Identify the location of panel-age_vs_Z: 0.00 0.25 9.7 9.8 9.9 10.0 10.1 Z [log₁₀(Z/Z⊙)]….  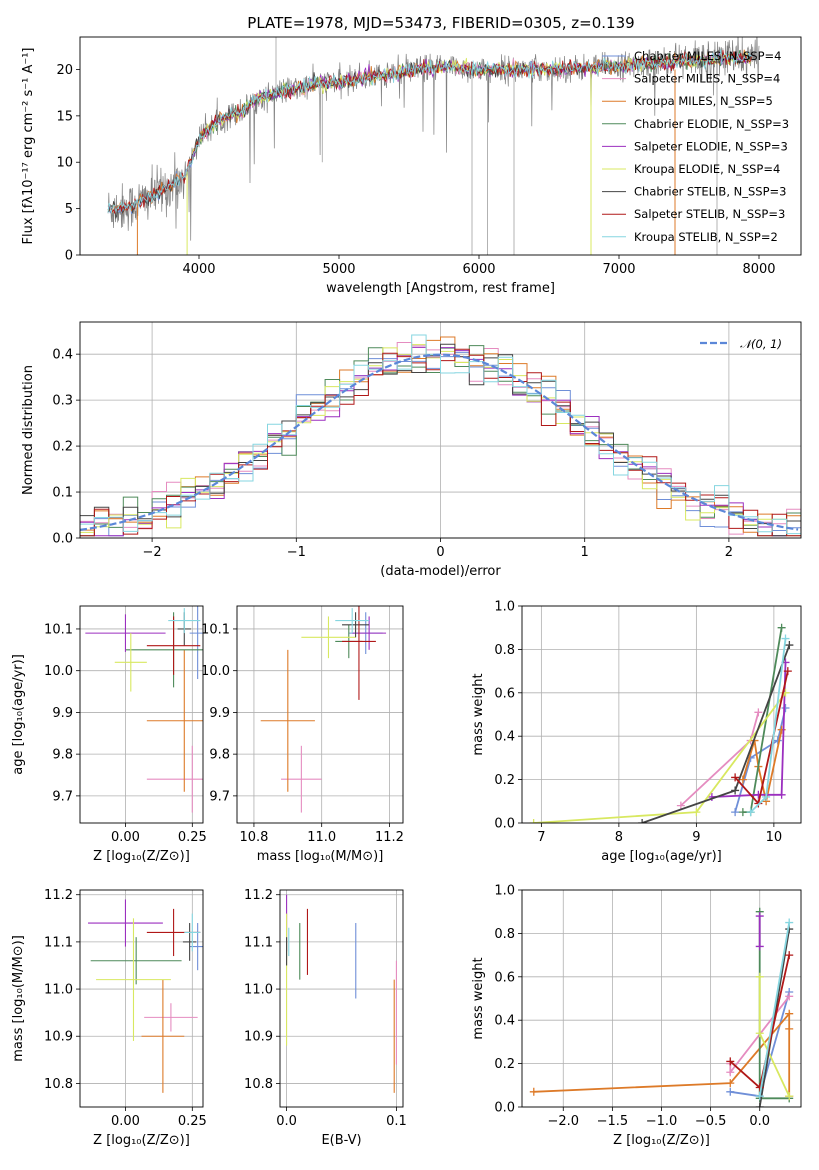
(109, 734).